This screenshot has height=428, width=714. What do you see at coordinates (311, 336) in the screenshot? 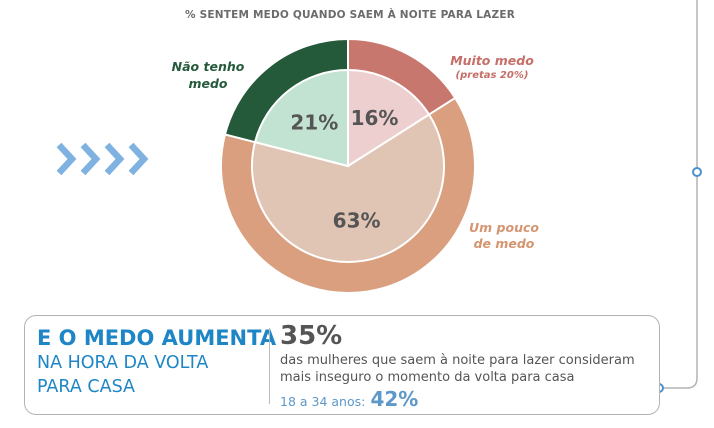
I see `stat-value: 35%` at bounding box center [311, 336].